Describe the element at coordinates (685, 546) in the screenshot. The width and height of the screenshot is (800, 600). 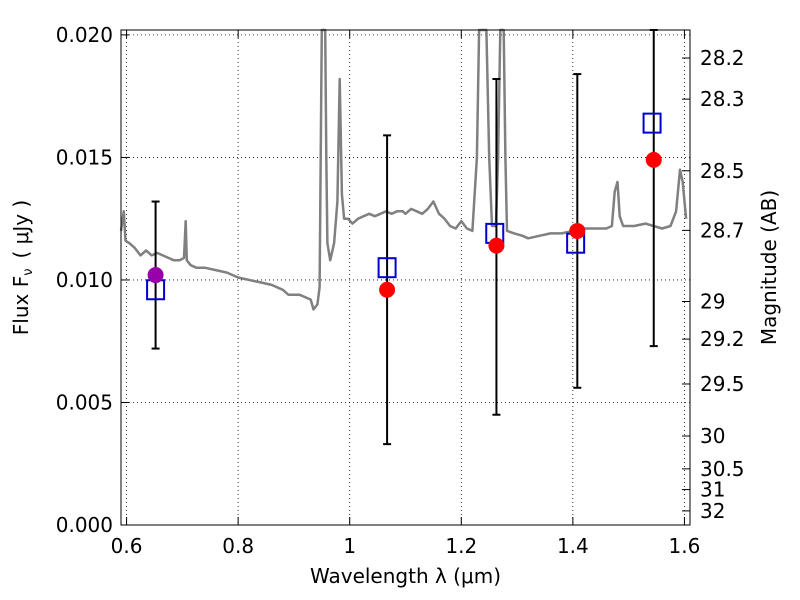
I see `x-tick-label: 1.6` at that location.